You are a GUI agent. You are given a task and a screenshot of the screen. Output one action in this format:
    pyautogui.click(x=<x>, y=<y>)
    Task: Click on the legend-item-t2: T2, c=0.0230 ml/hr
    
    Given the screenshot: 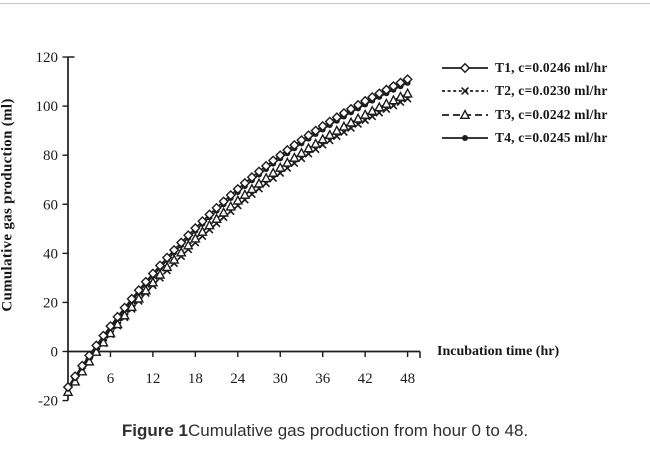 What is the action you would take?
    pyautogui.click(x=524, y=92)
    